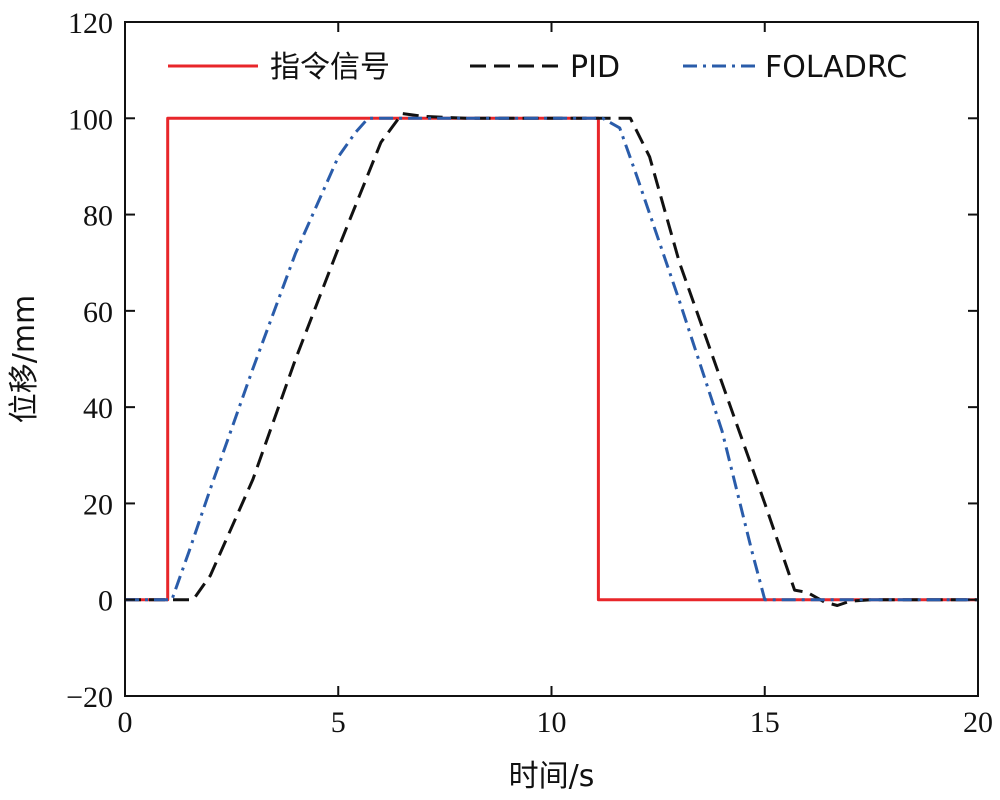 The height and width of the screenshot is (800, 1000). Describe the element at coordinates (24, 359) in the screenshot. I see `y-axis-title: 位移/mm` at that location.